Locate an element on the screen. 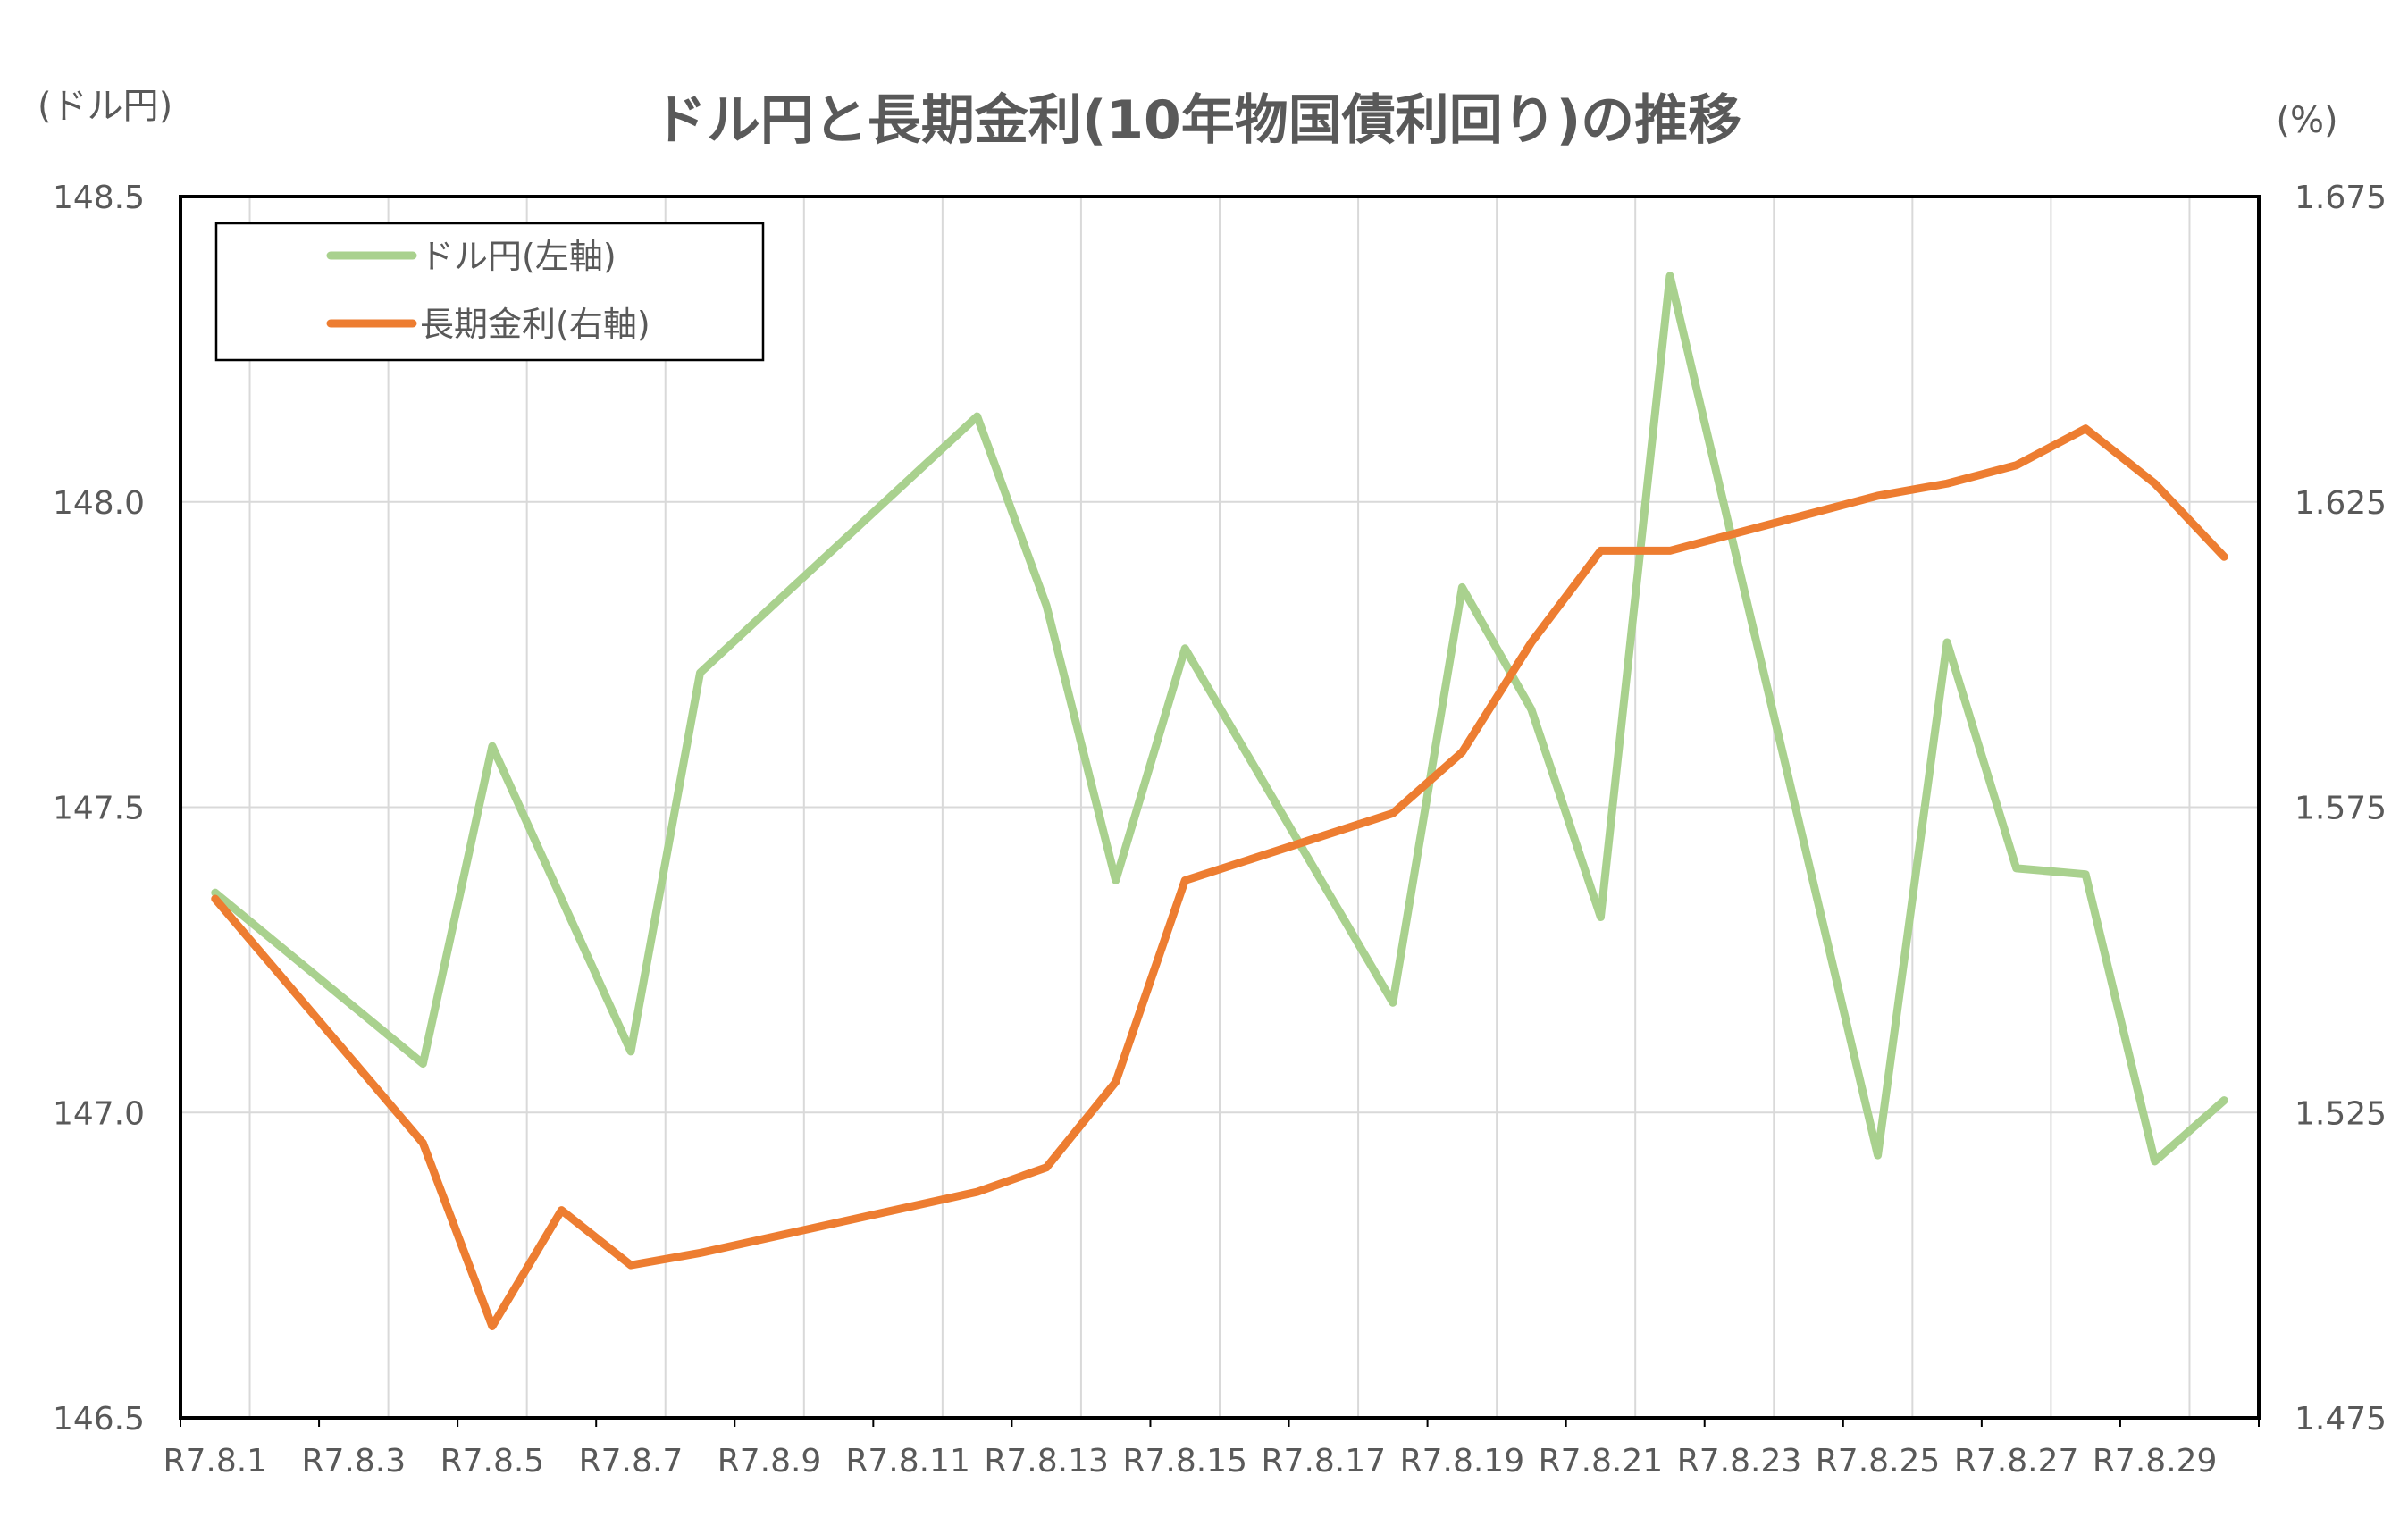 The image size is (2408, 1517). y-left-tick-label: 147.5 is located at coordinates (99, 809).